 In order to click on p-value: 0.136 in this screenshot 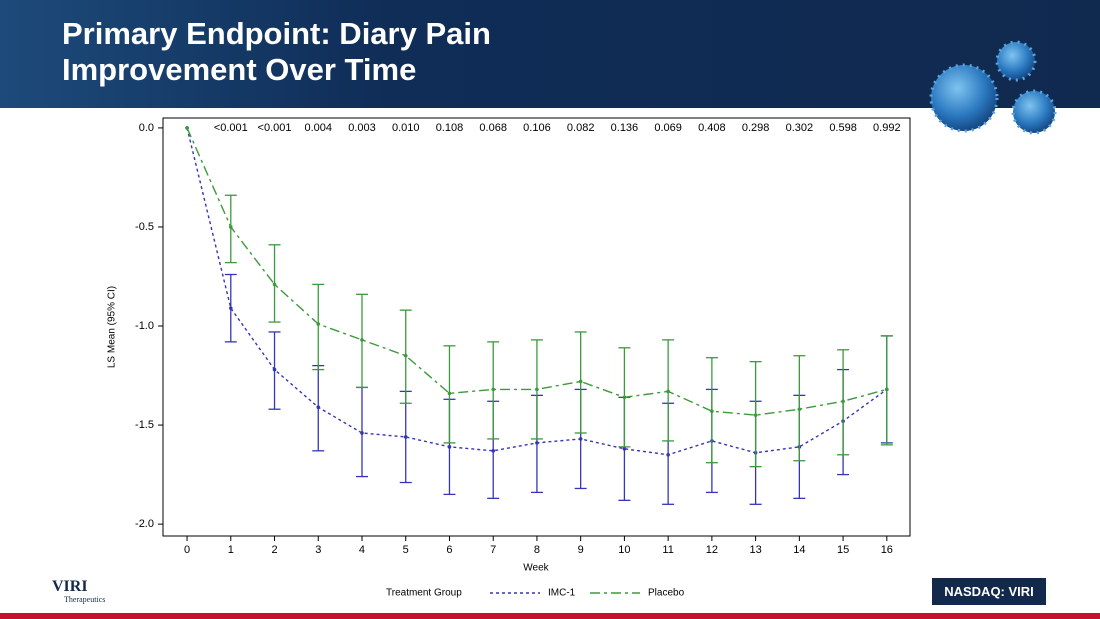, I will do `click(625, 128)`.